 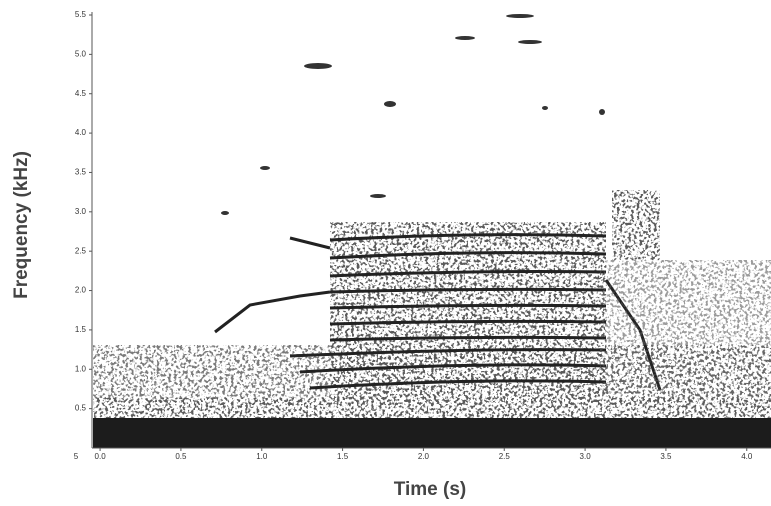 I want to click on y-tick-label: 3.0, so click(x=81, y=211).